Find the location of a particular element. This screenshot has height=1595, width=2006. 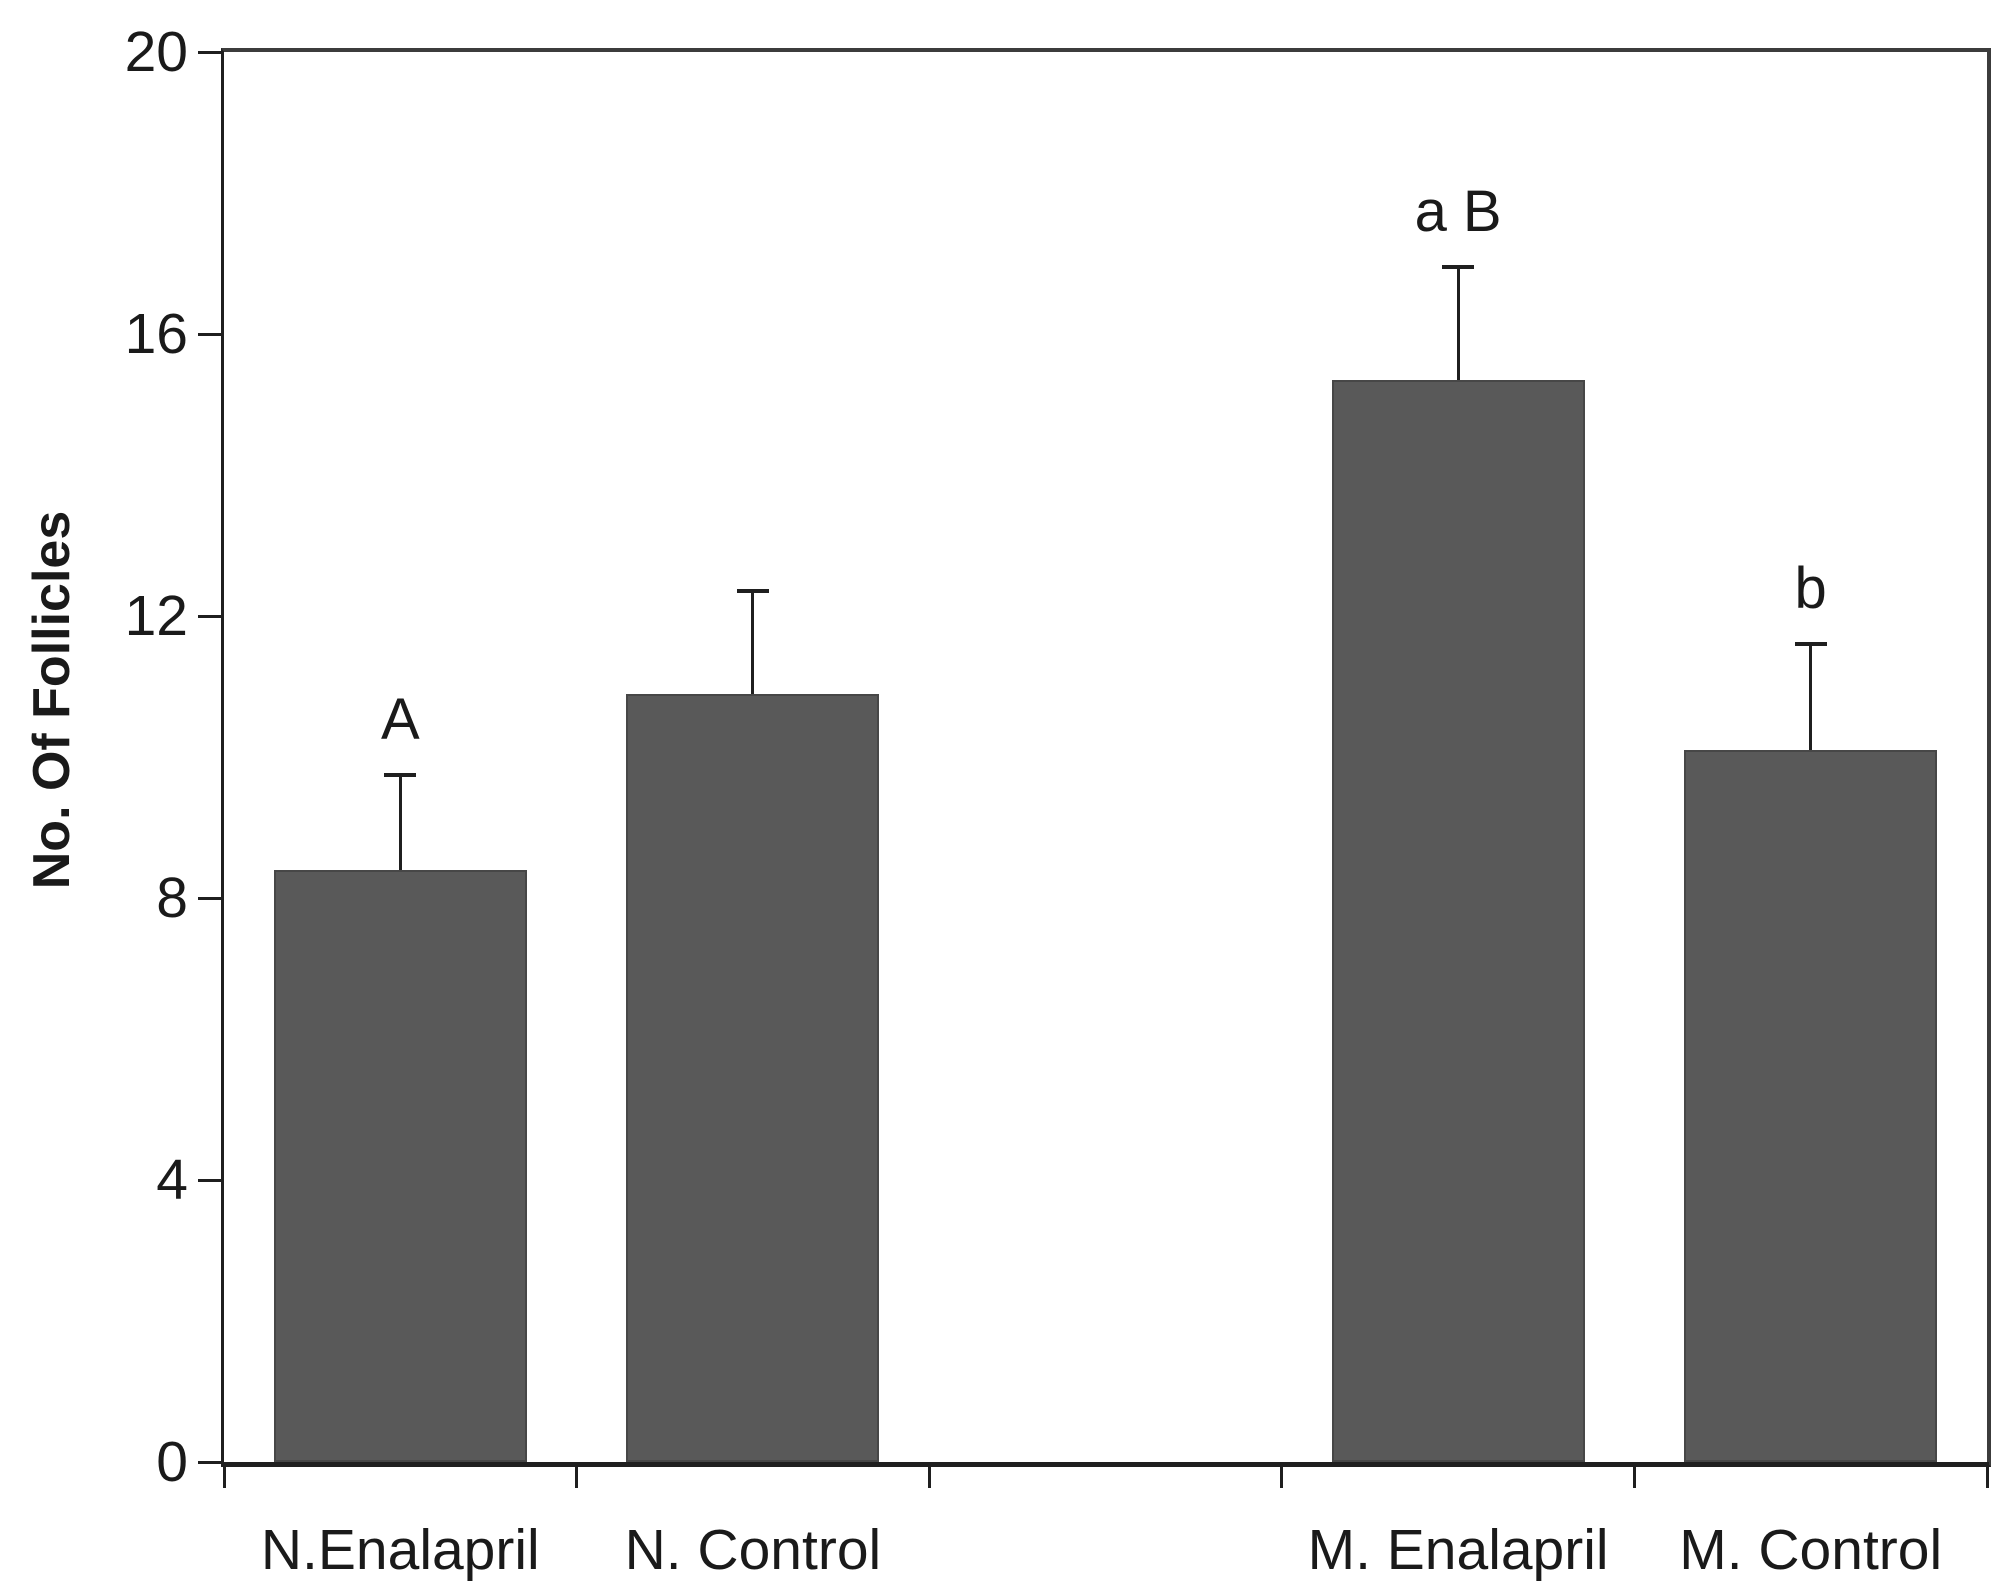

bar-annotation: A is located at coordinates (400, 719).